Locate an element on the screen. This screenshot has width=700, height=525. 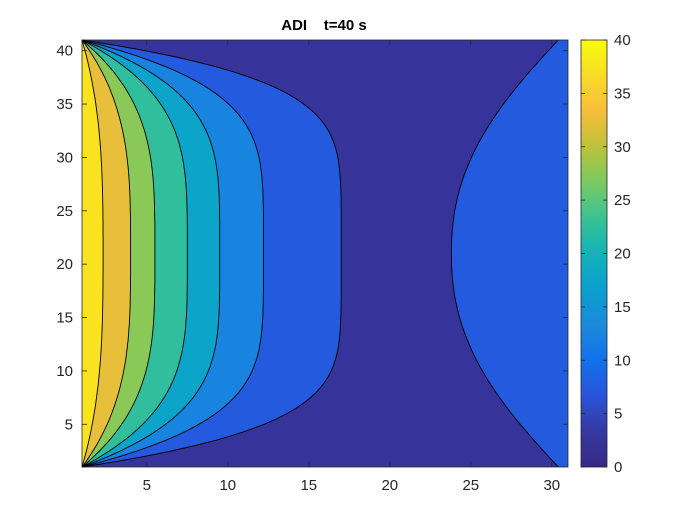
x-tick-label: 30 is located at coordinates (551, 485).